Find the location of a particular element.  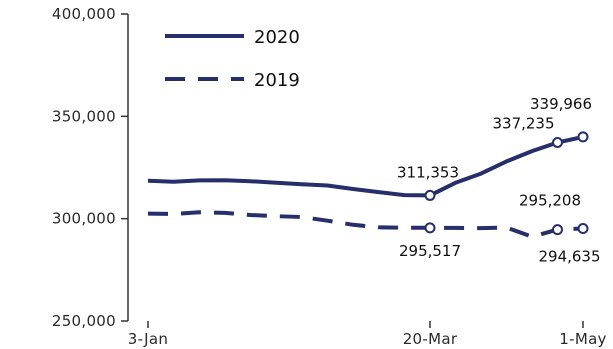

legend: 2020 2019 is located at coordinates (232, 59).